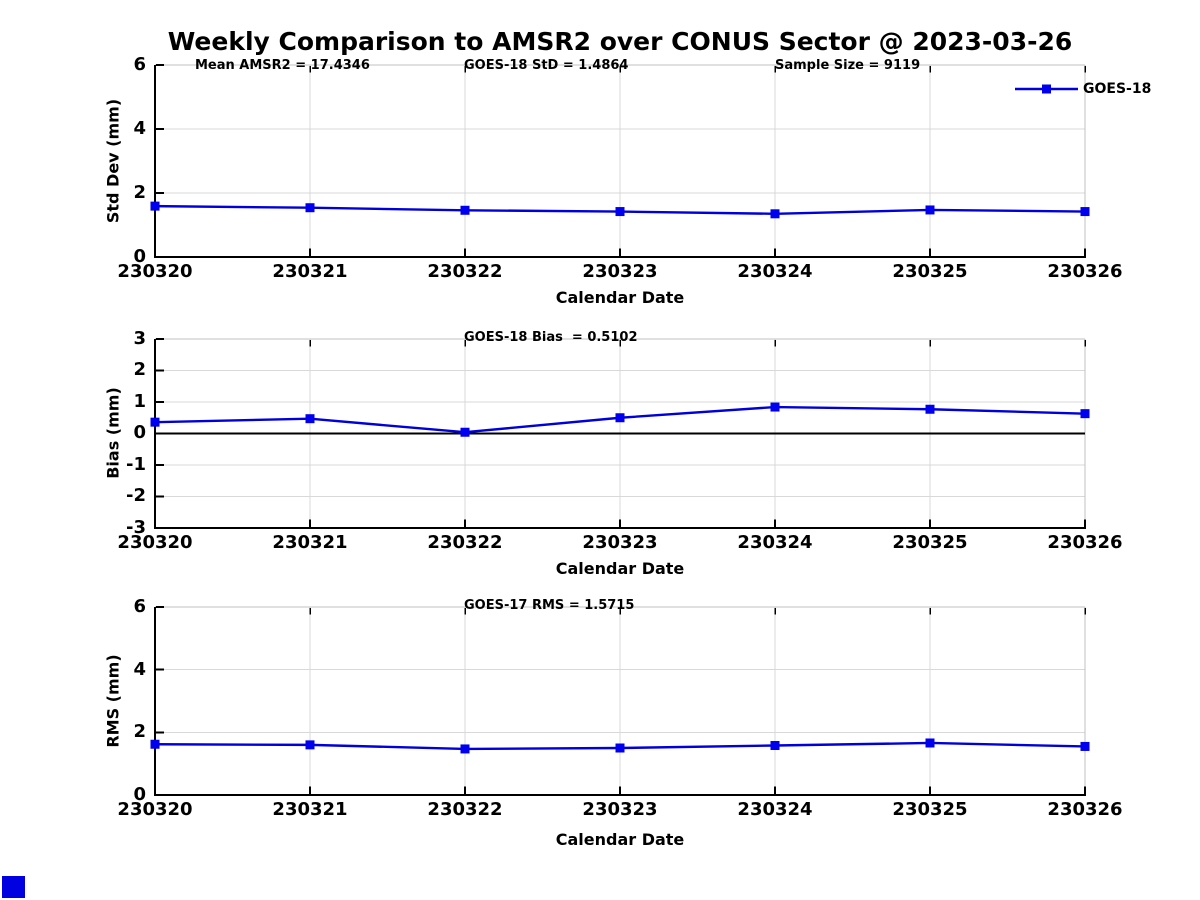  What do you see at coordinates (1046, 89) in the screenshot?
I see `legend-marker-swatch` at bounding box center [1046, 89].